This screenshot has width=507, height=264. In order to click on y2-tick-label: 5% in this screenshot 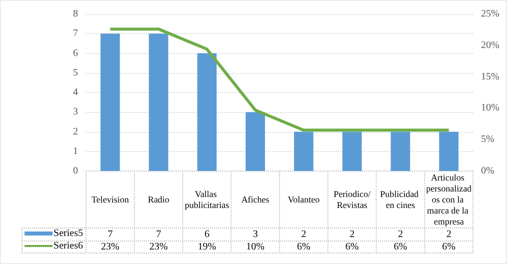, I will do `click(487, 140)`.